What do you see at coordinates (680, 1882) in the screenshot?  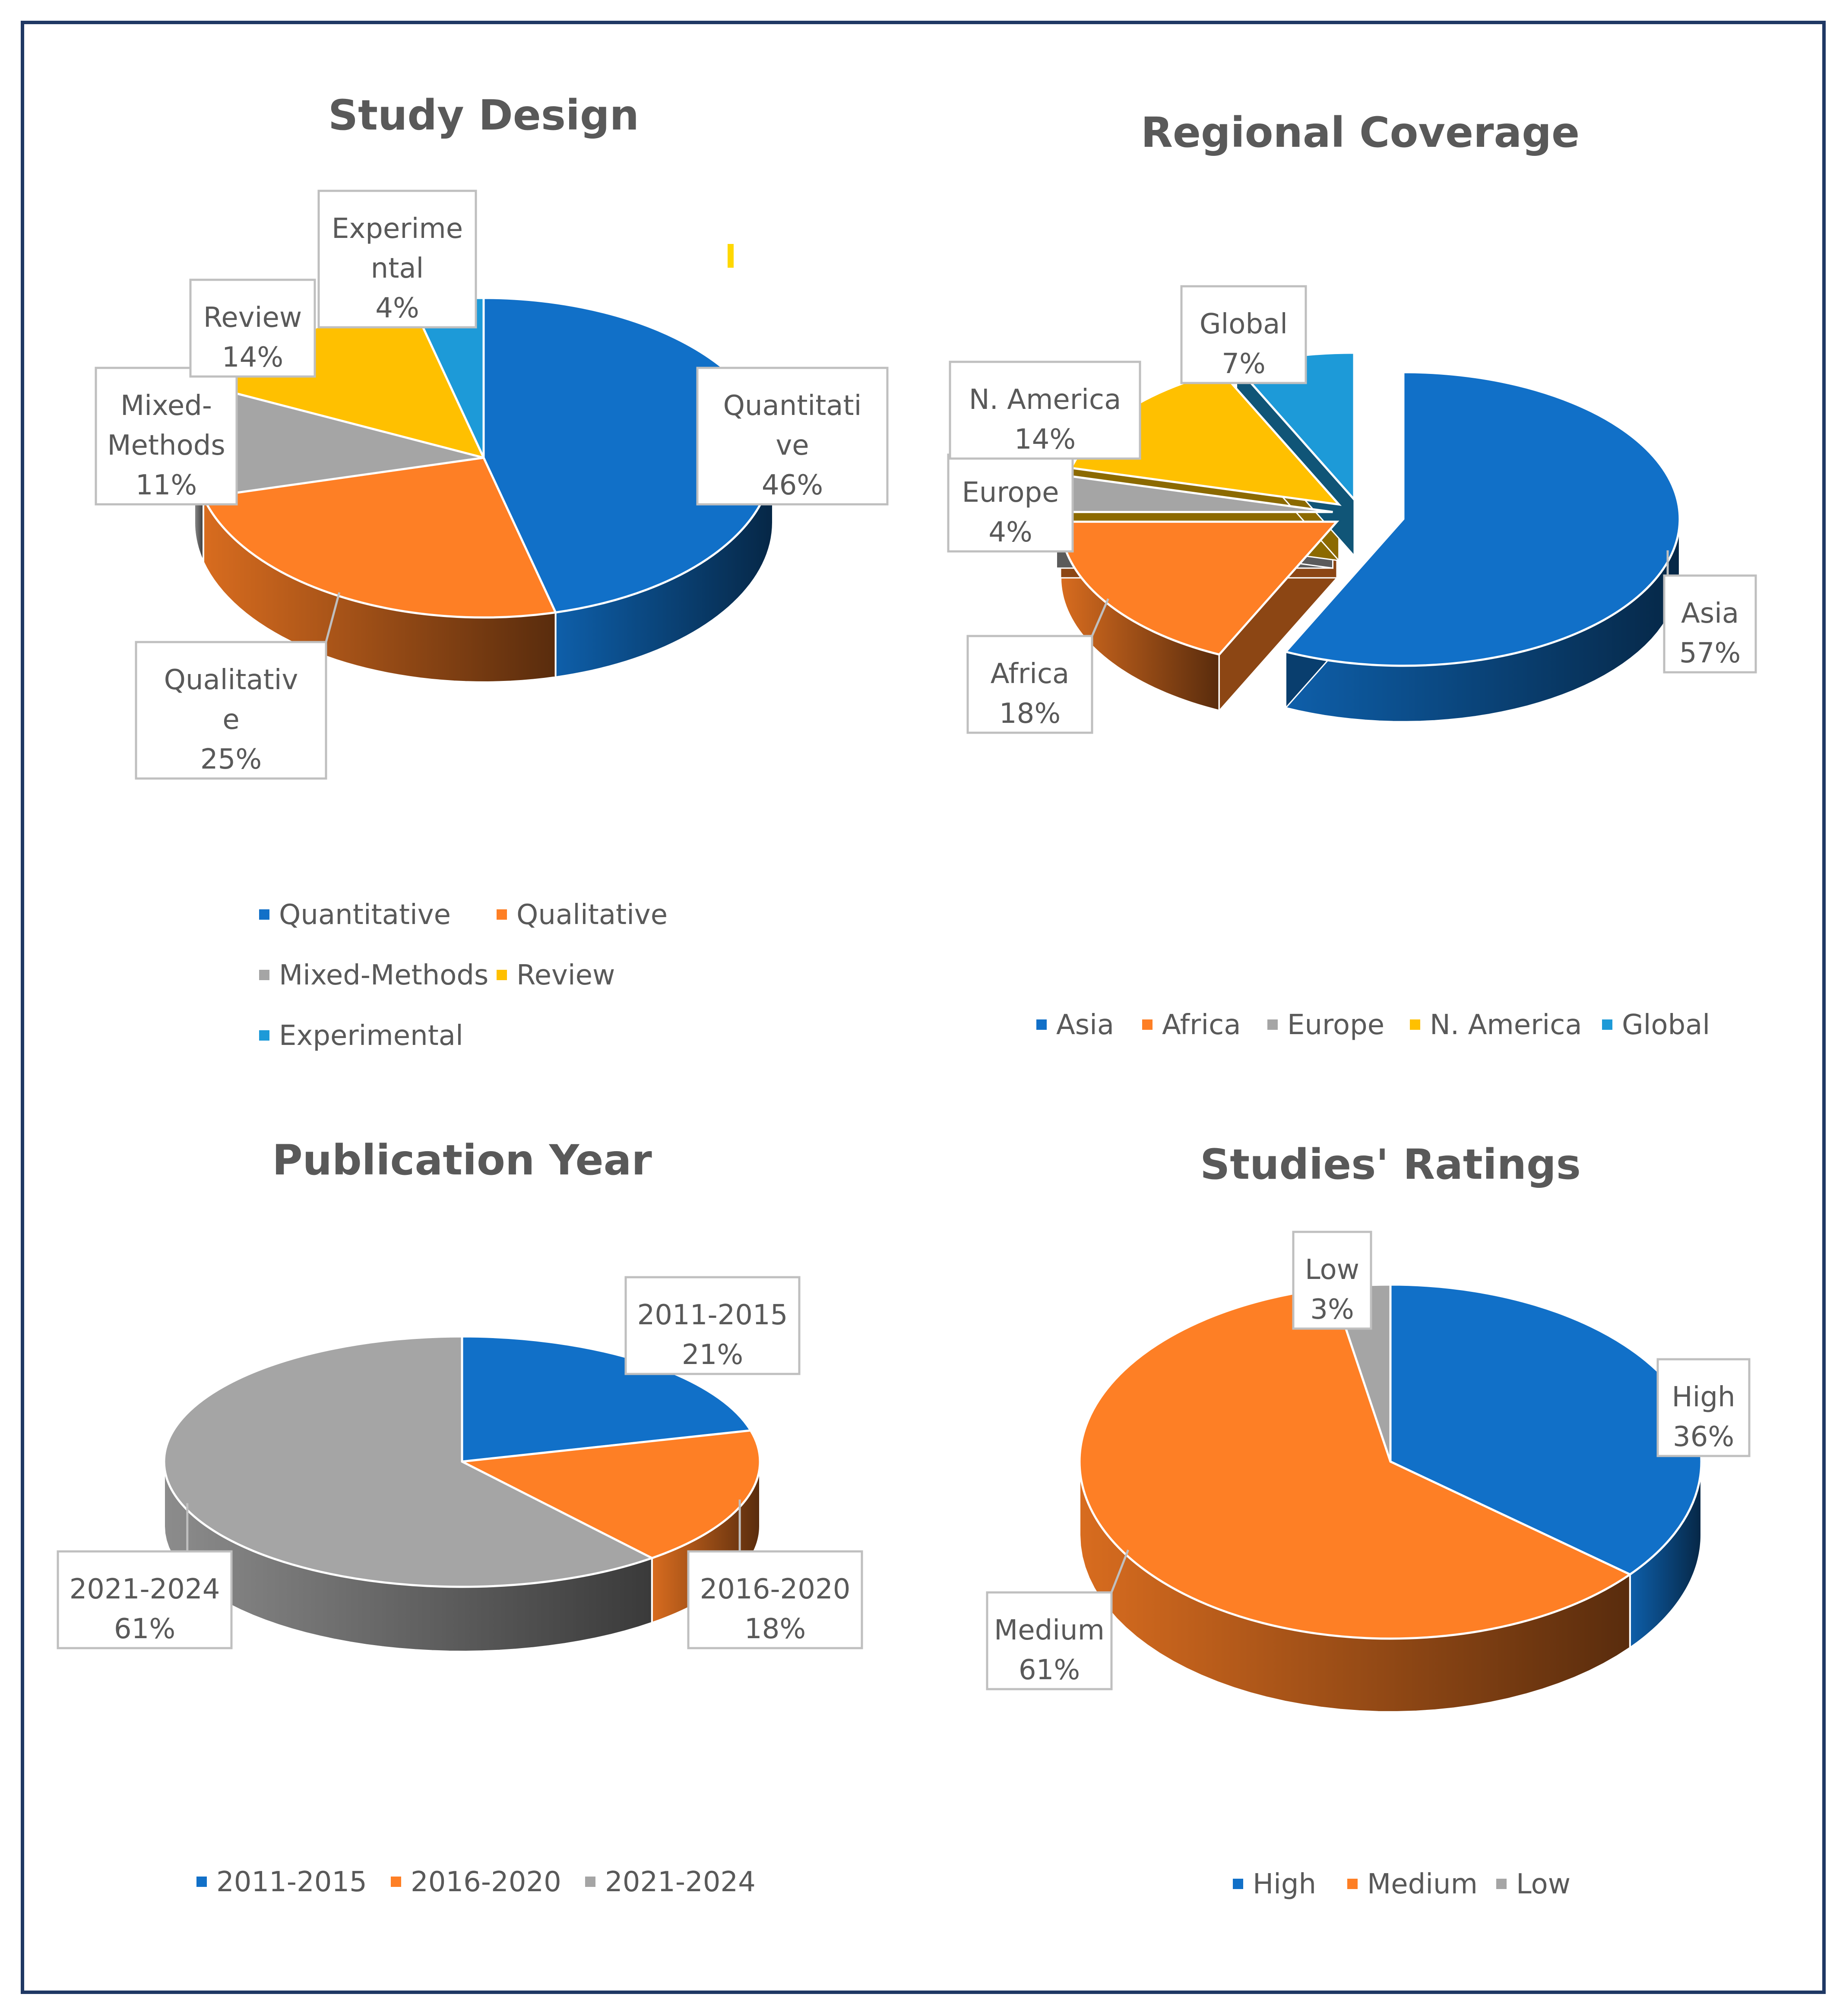 I see `legend-item-2021-2024: 2021-2024` at bounding box center [680, 1882].